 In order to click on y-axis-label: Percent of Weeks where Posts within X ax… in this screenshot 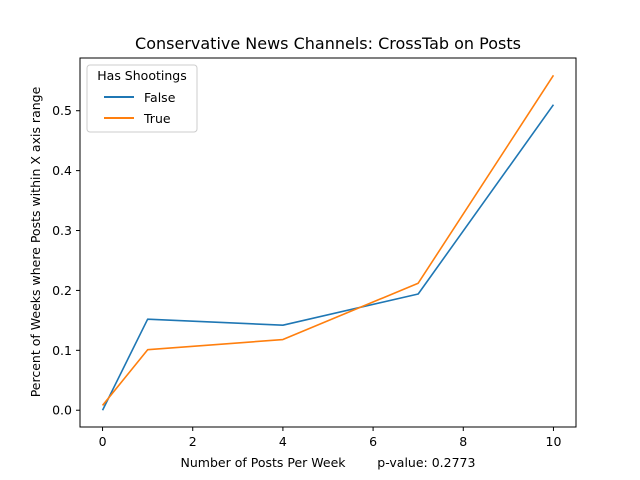, I will do `click(35, 241)`.